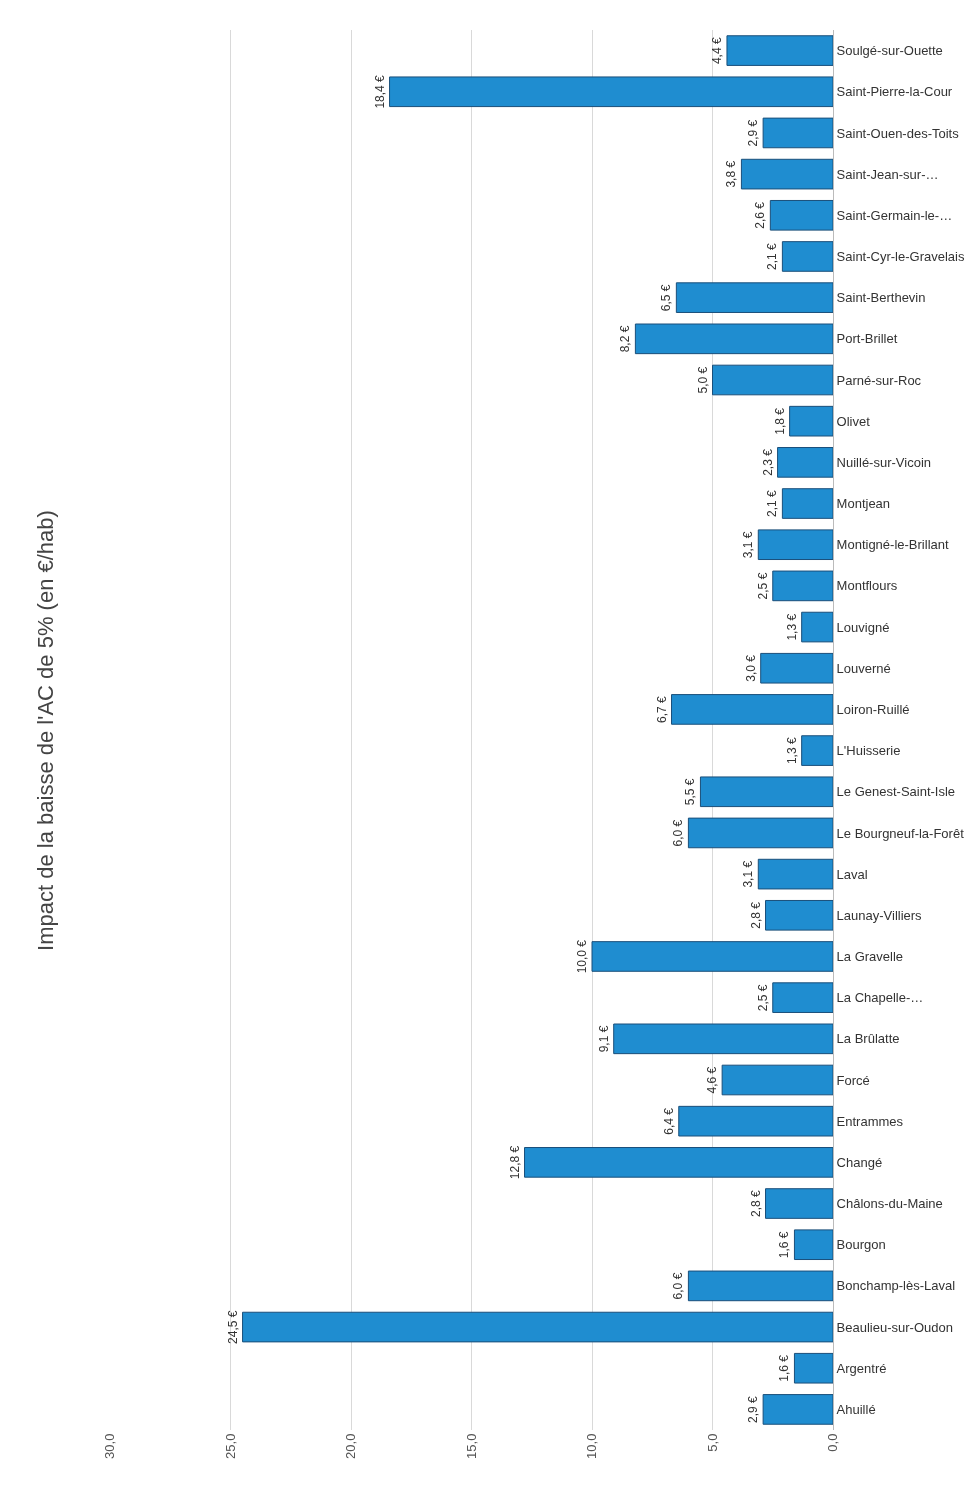  I want to click on data-label: 5,0 €, so click(702, 380).